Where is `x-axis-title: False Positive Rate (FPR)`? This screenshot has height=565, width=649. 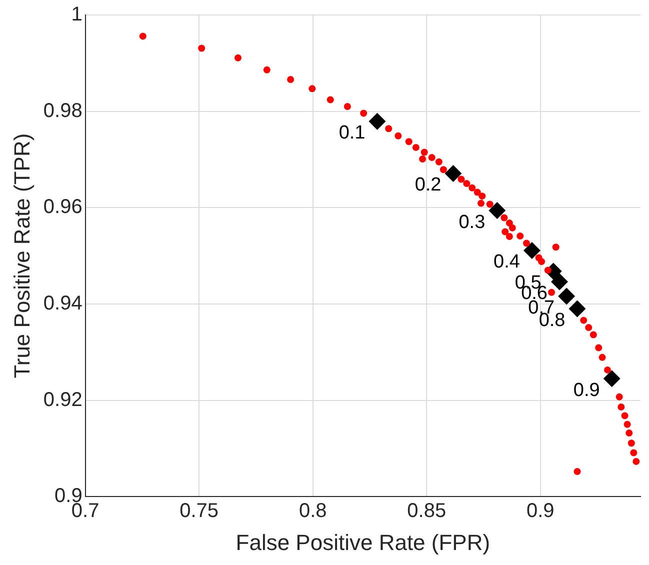 x-axis-title: False Positive Rate (FPR) is located at coordinates (363, 542).